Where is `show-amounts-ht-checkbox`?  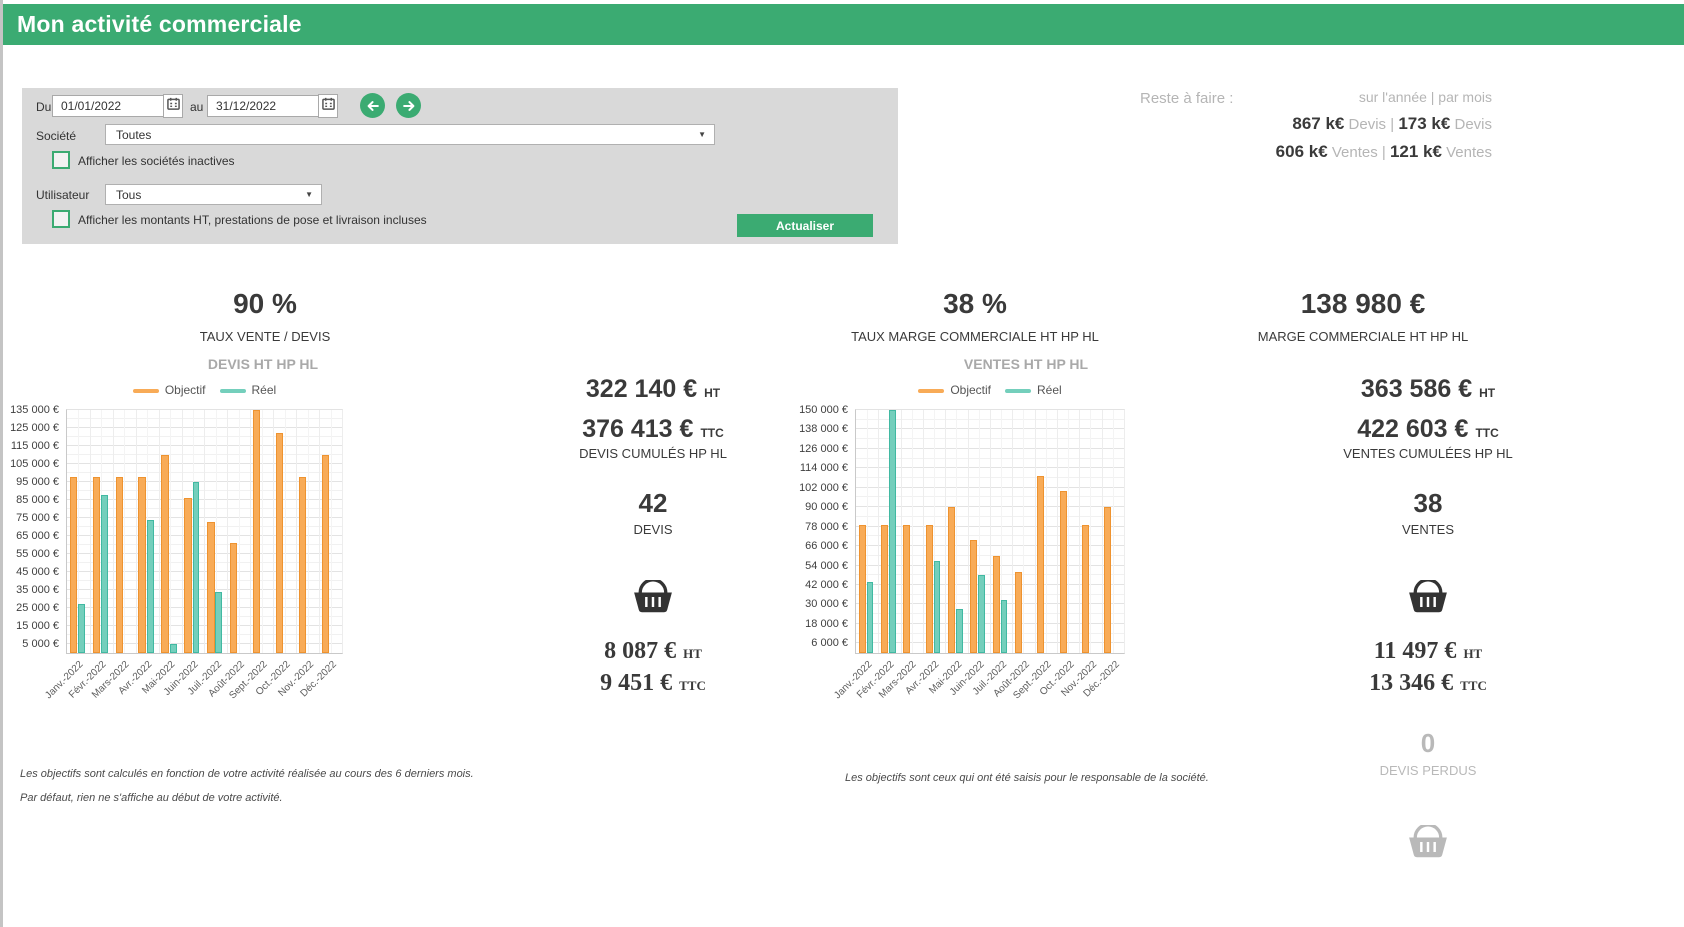
show-amounts-ht-checkbox is located at coordinates (61, 219).